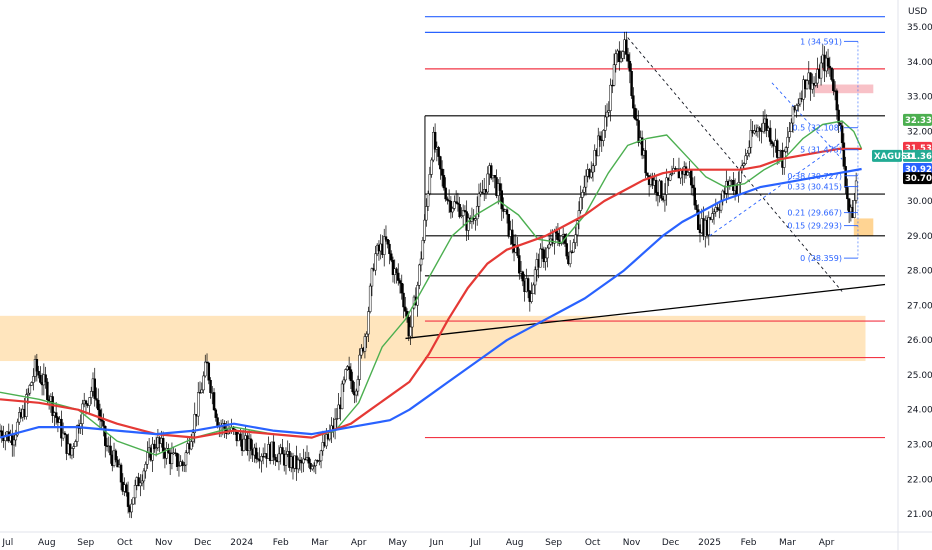 Image resolution: width=932 pixels, height=550 pixels. What do you see at coordinates (817, 128) in the screenshot?
I see `fib-level-label-1: 0.5 (32.108)` at bounding box center [817, 128].